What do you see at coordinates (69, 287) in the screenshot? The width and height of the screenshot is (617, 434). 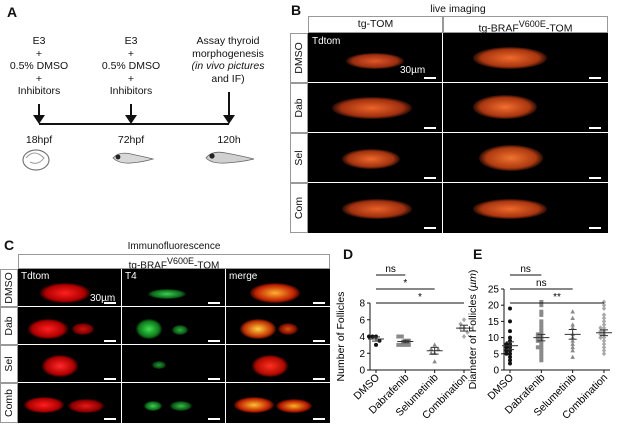 I see `if-image-tdtom-dmso: Tdtom 30µm` at bounding box center [69, 287].